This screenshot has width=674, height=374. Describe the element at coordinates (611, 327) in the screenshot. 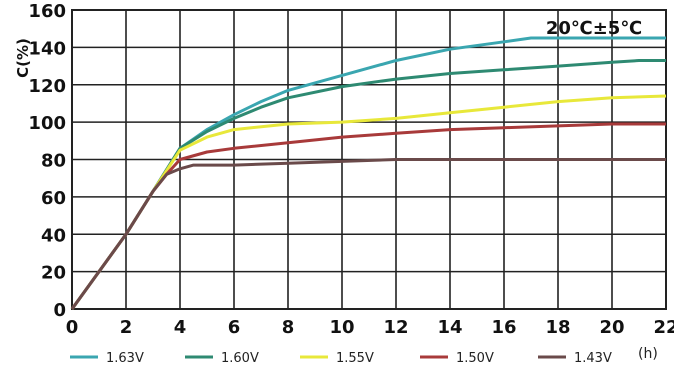

I see `x-tick-label: 20` at that location.